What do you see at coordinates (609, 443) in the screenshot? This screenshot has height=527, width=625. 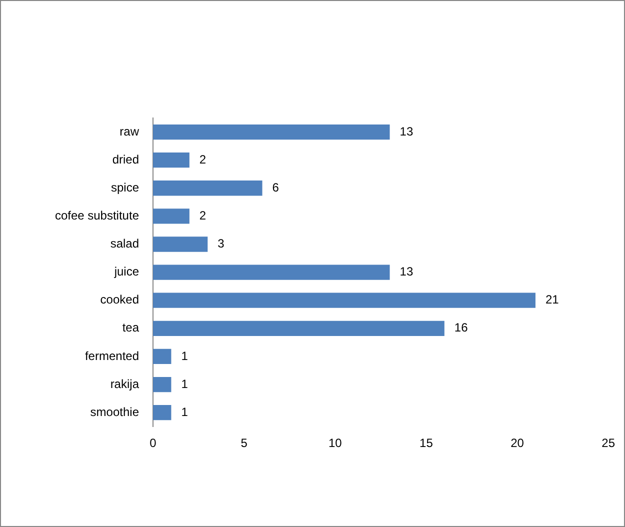 I see `x-tick-label: 25` at bounding box center [609, 443].